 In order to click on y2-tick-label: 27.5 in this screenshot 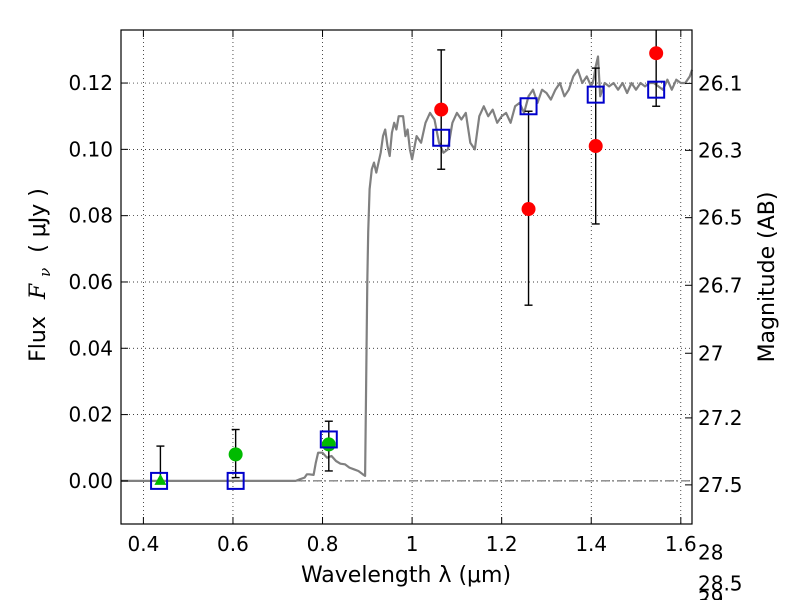, I will do `click(720, 485)`.